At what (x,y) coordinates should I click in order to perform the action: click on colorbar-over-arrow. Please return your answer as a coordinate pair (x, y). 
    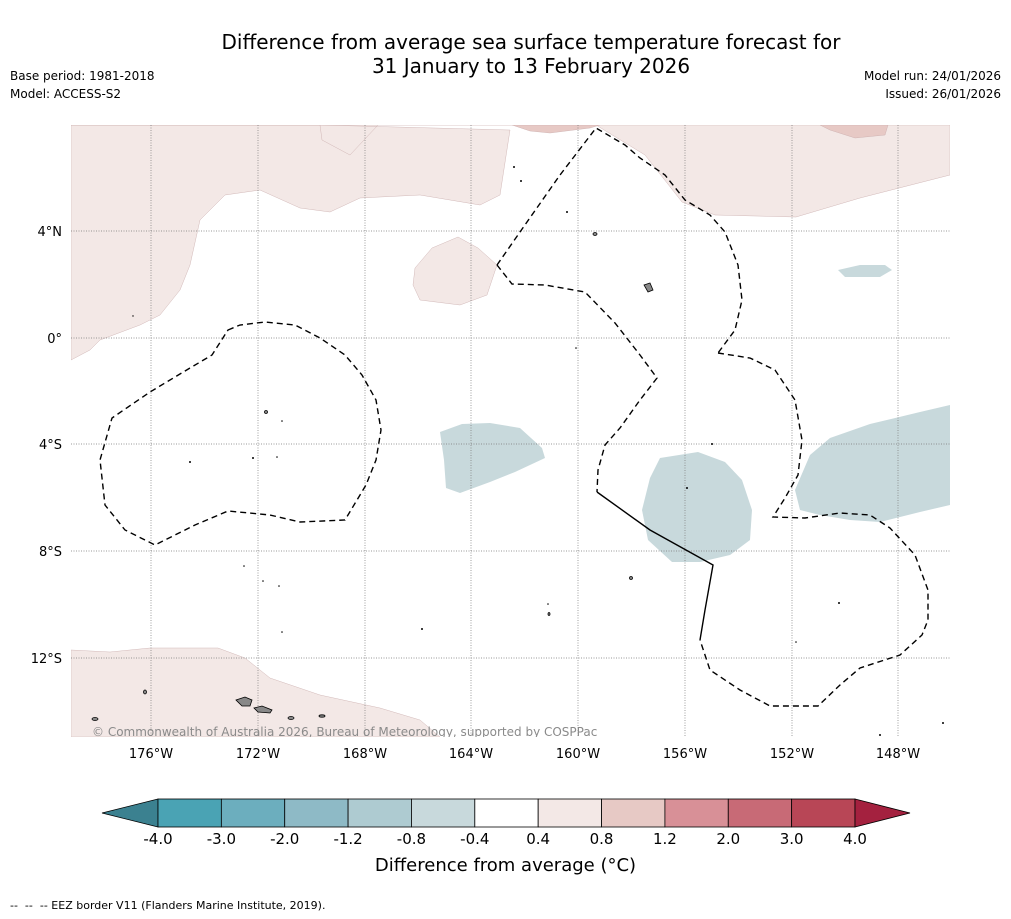
    Looking at the image, I should click on (882, 813).